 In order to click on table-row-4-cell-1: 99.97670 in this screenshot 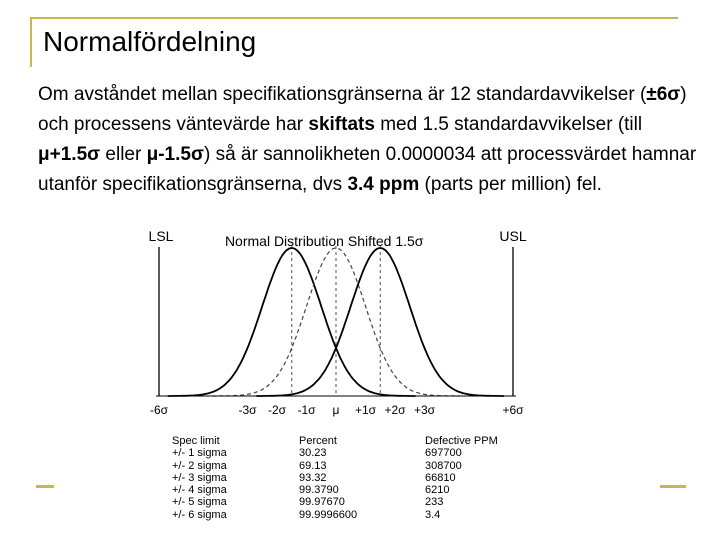, I will do `click(322, 502)`.